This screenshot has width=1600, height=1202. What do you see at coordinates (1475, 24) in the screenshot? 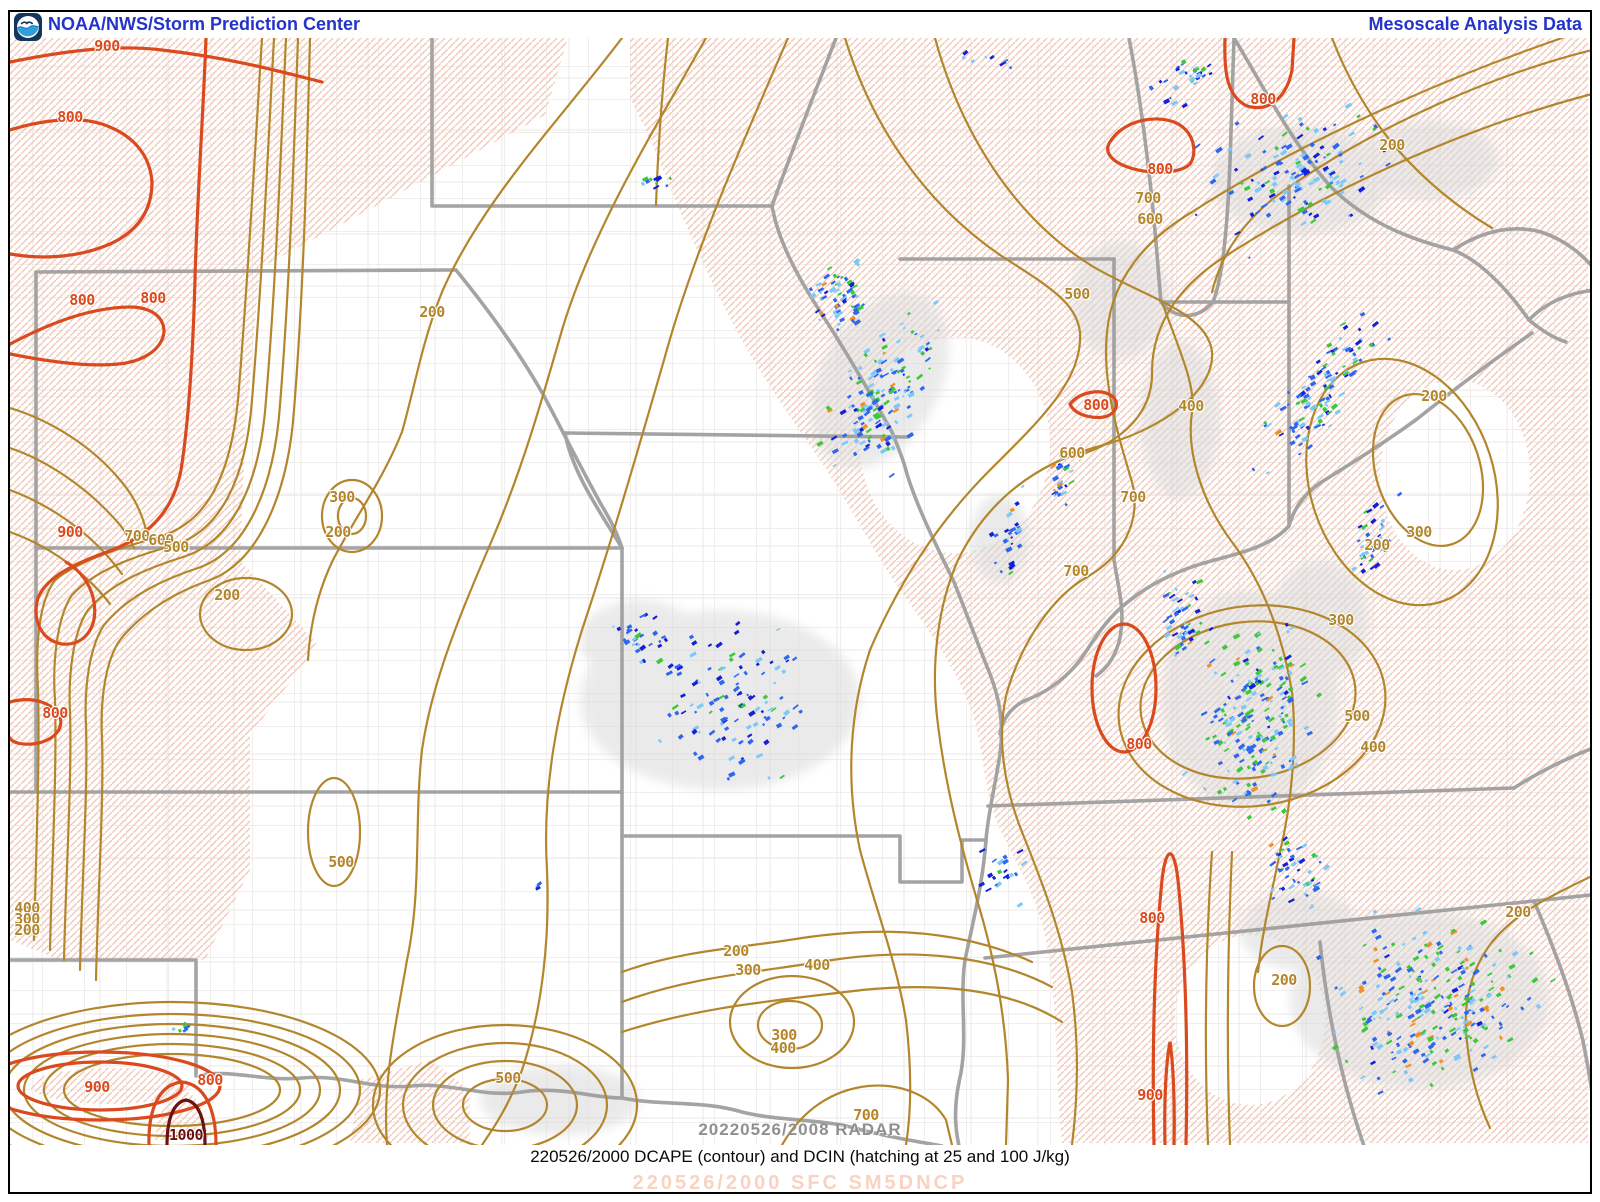
I see `header-right-label: Mesoscale Analysis Data` at bounding box center [1475, 24].